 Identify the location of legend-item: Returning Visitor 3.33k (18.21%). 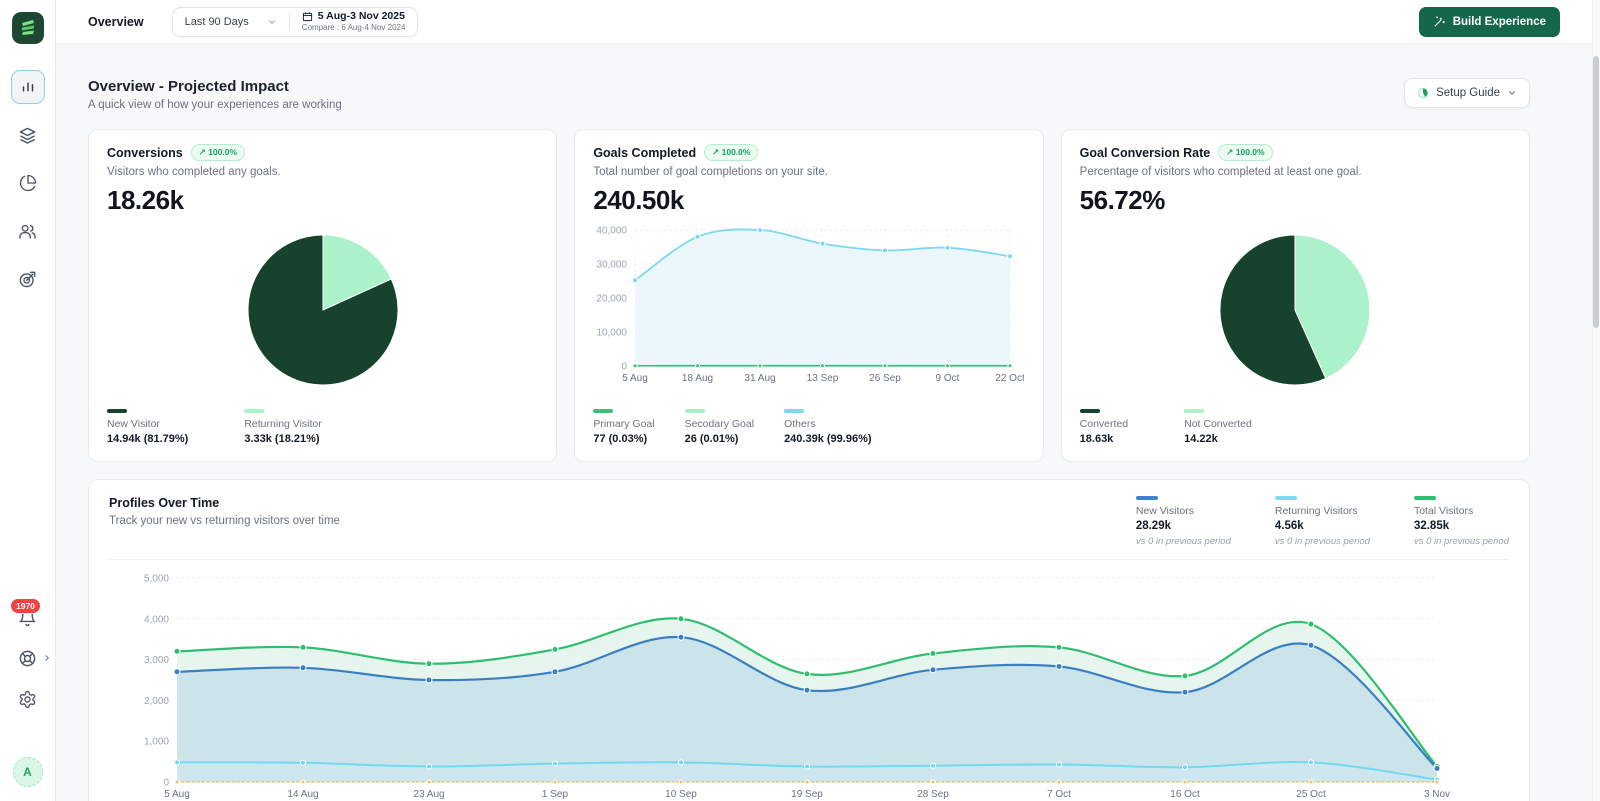
(283, 427).